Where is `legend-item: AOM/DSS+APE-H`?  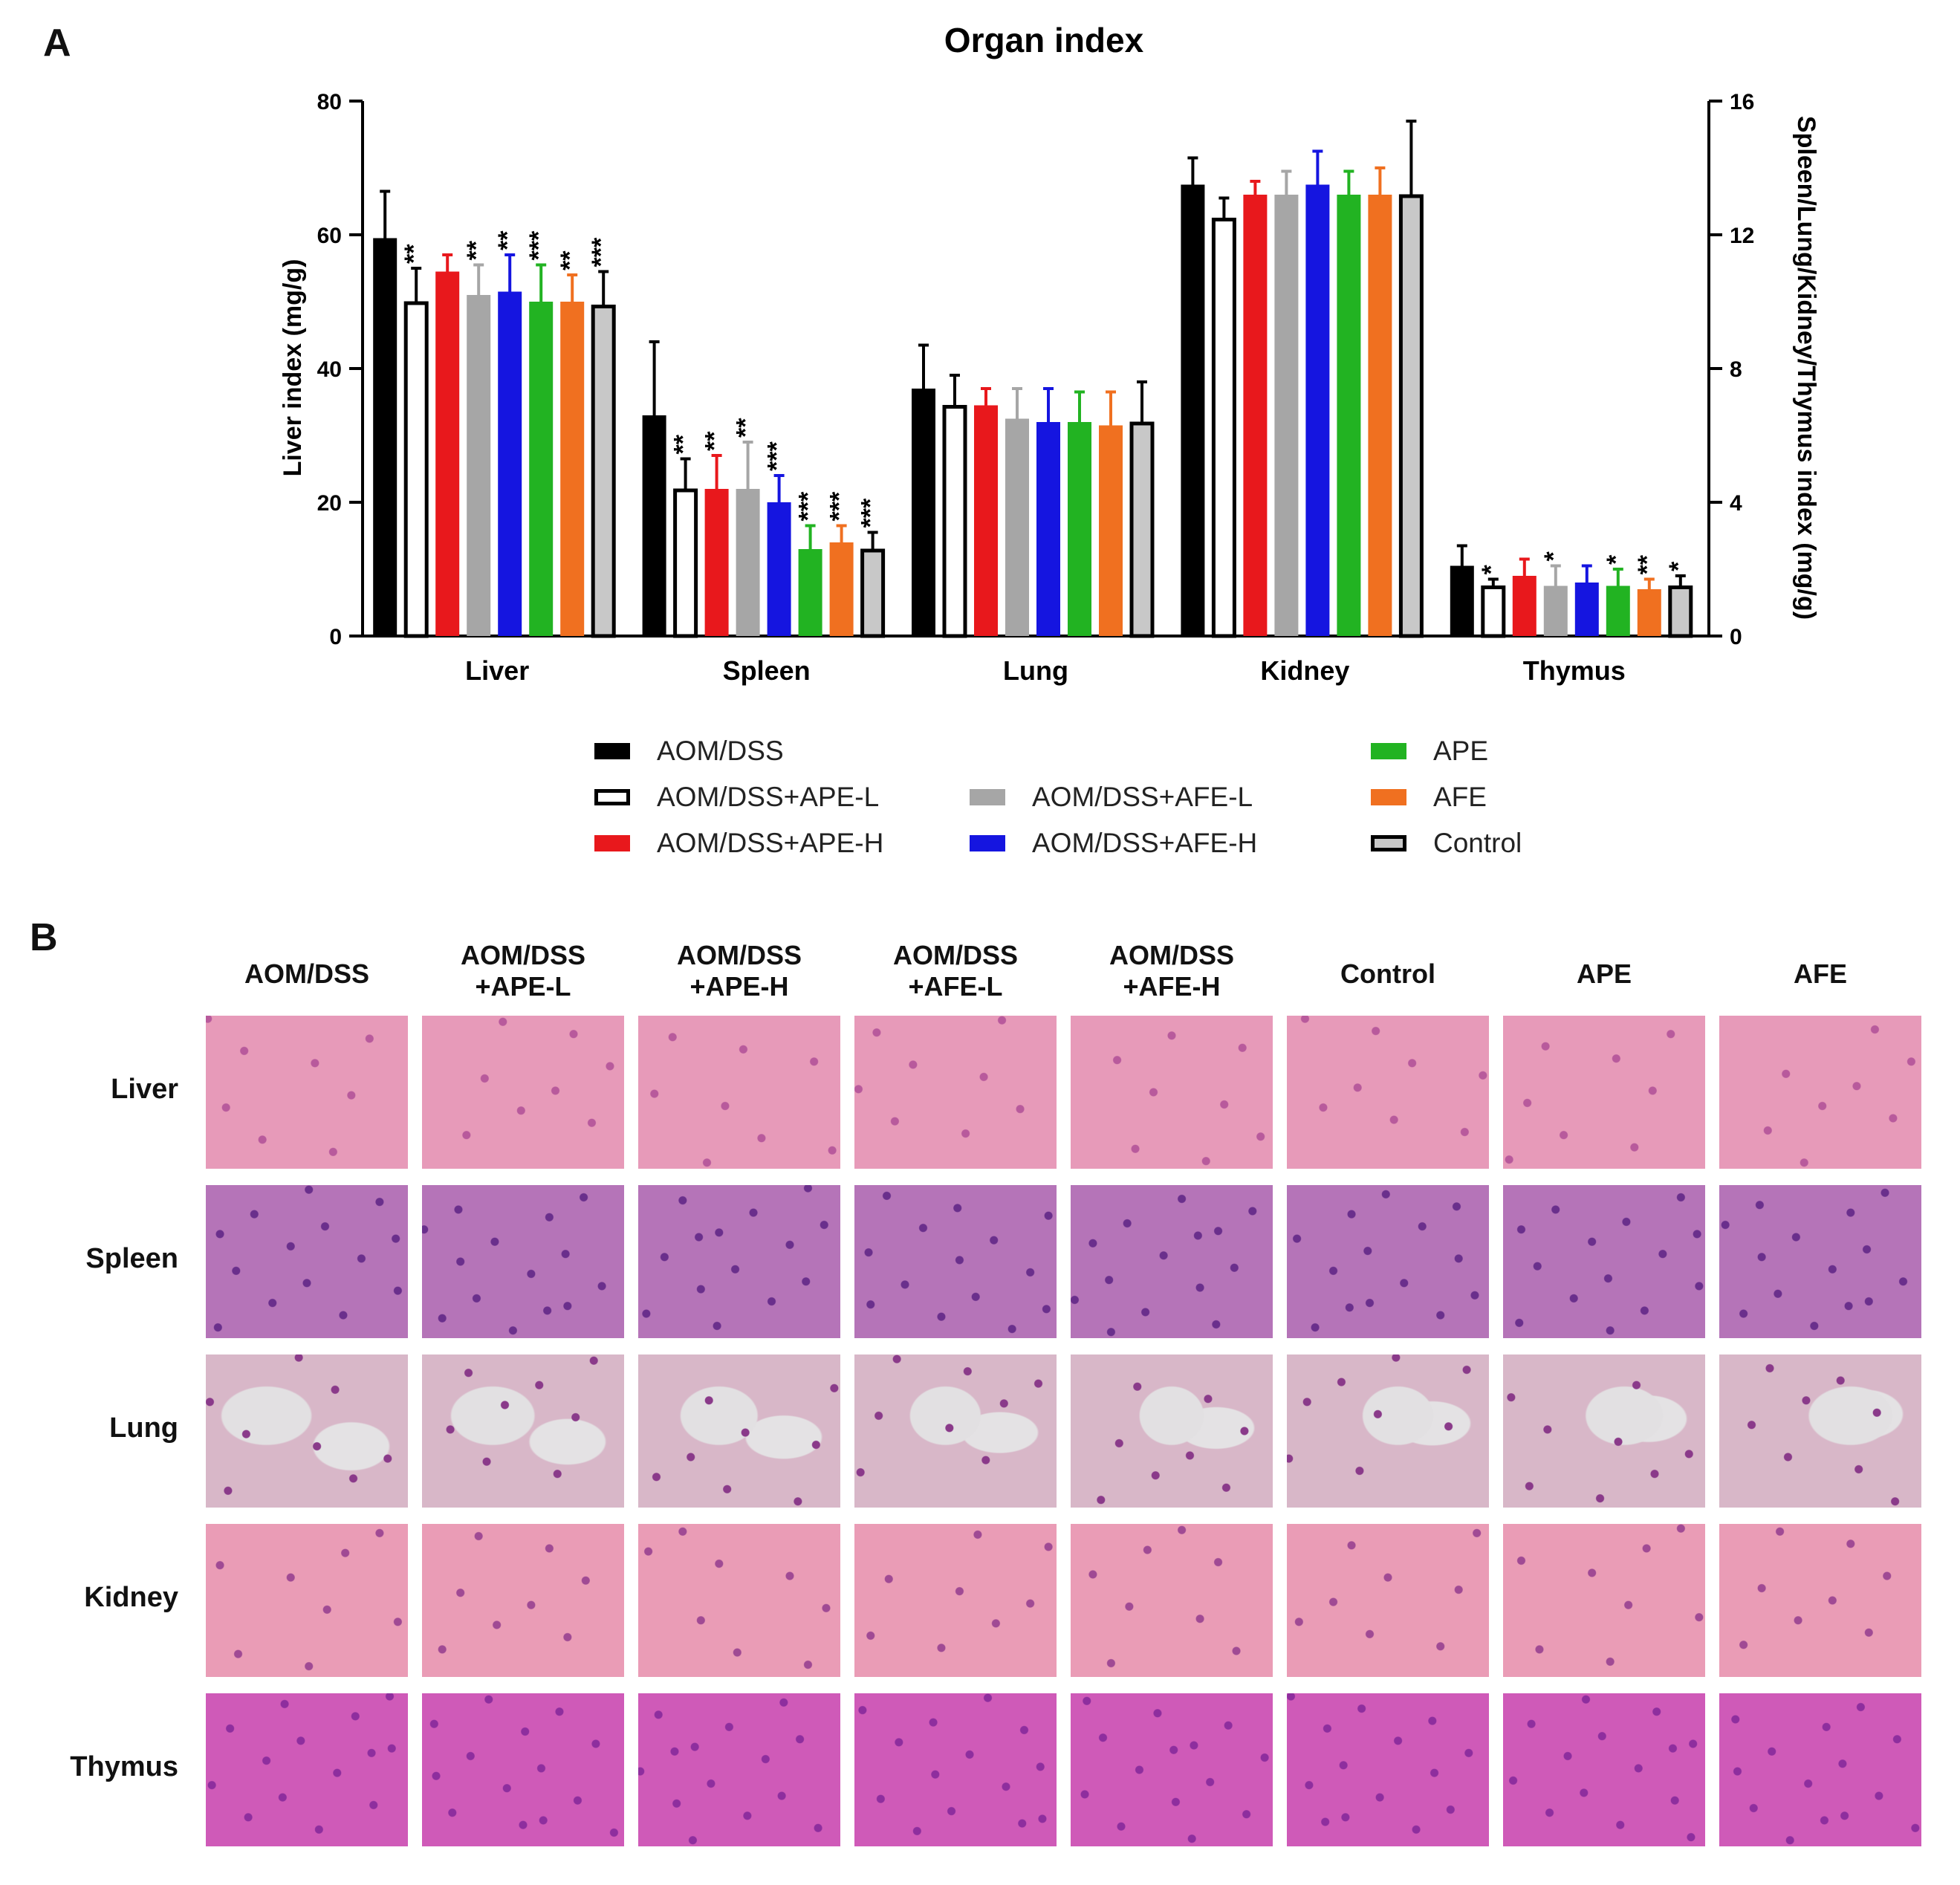 legend-item: AOM/DSS+APE-H is located at coordinates (738, 843).